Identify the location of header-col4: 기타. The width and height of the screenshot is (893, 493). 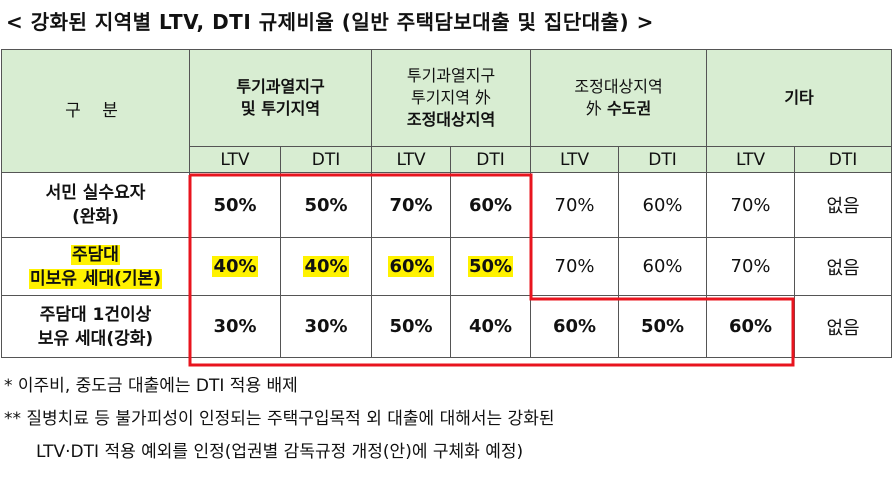
(799, 97).